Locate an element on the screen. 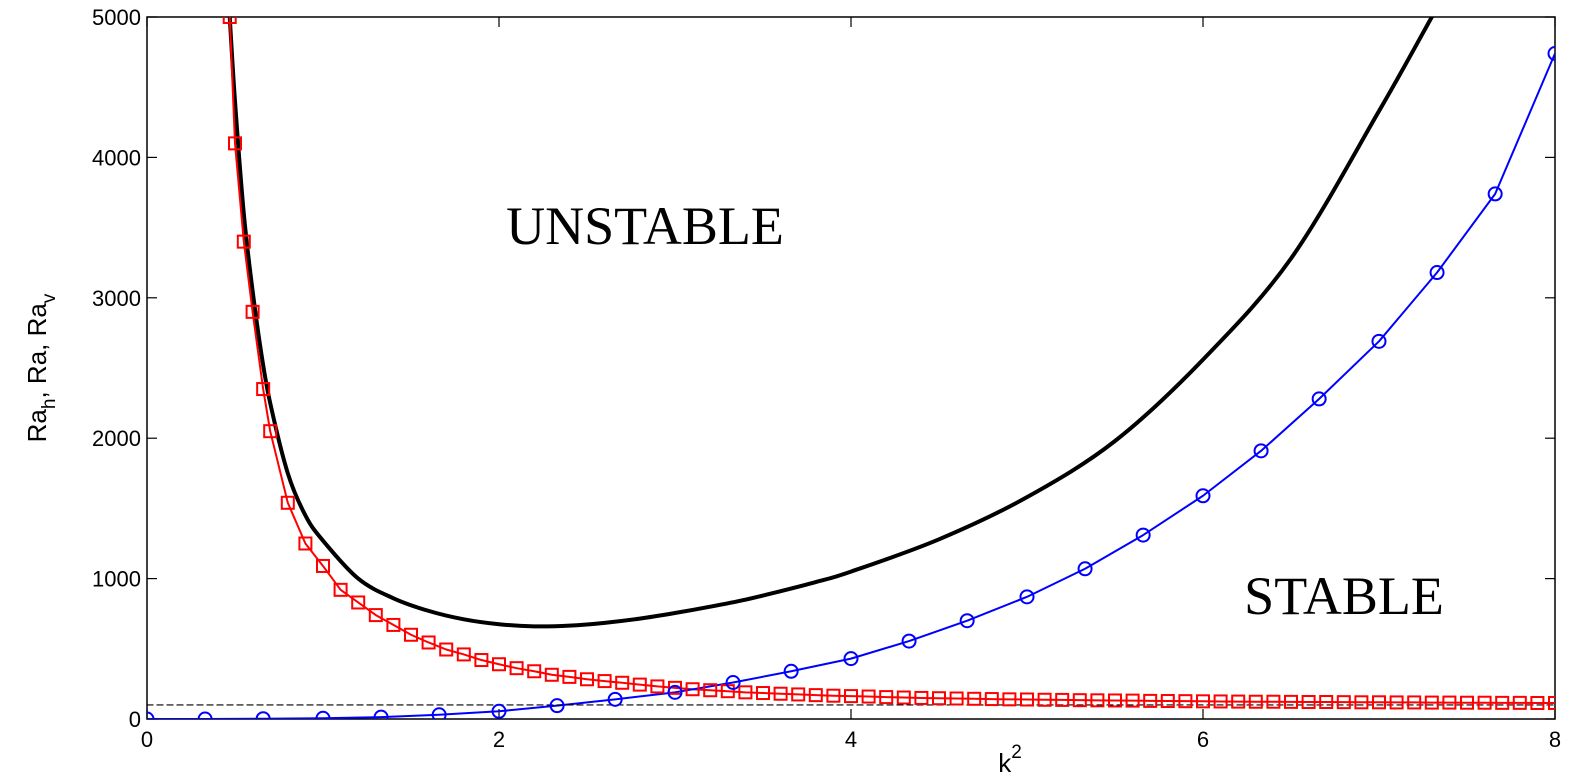 Image resolution: width=1592 pixels, height=781 pixels. y-tick-label: 4000 is located at coordinates (116, 157).